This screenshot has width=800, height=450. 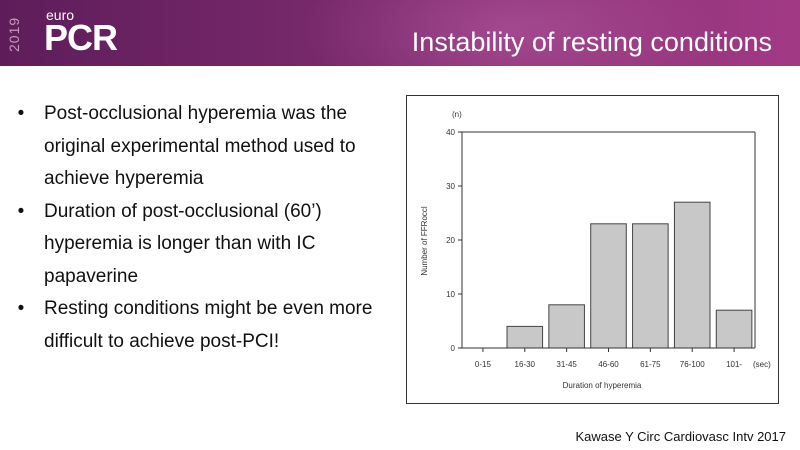 I want to click on y-tick-label: 20, so click(x=450, y=240).